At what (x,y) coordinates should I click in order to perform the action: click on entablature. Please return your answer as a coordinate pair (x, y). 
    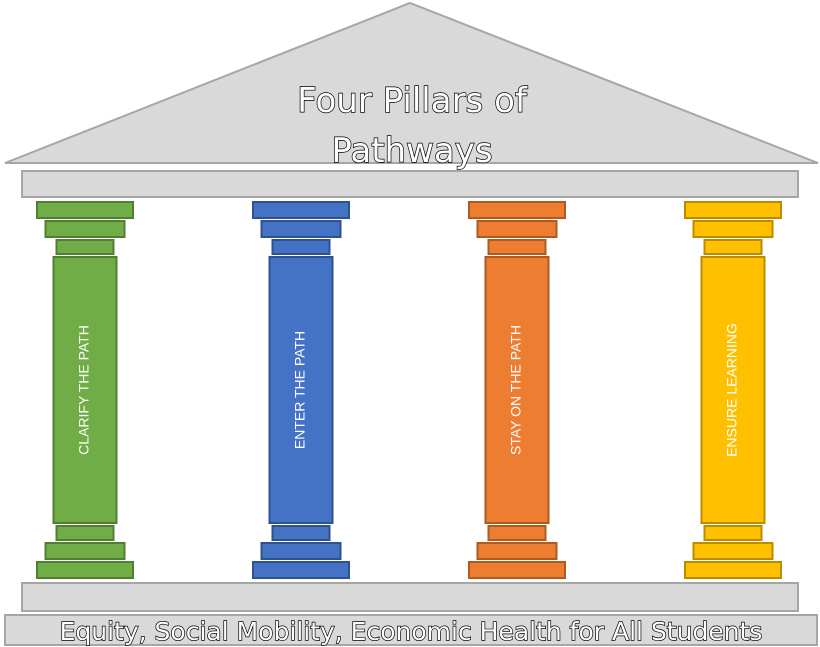
    Looking at the image, I should click on (410, 184).